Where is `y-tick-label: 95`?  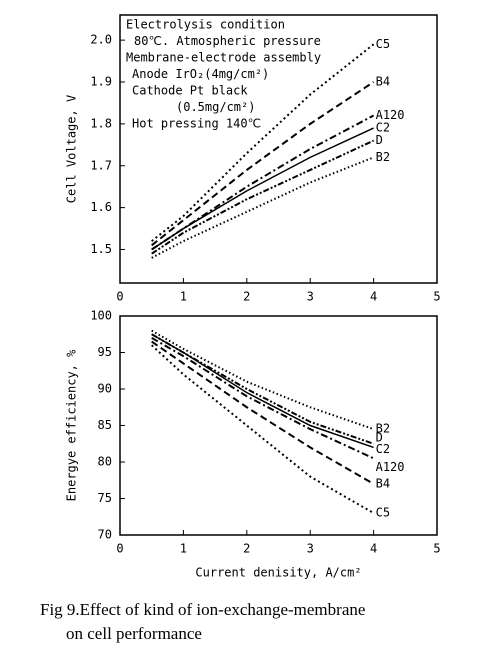 y-tick-label: 95 is located at coordinates (105, 352).